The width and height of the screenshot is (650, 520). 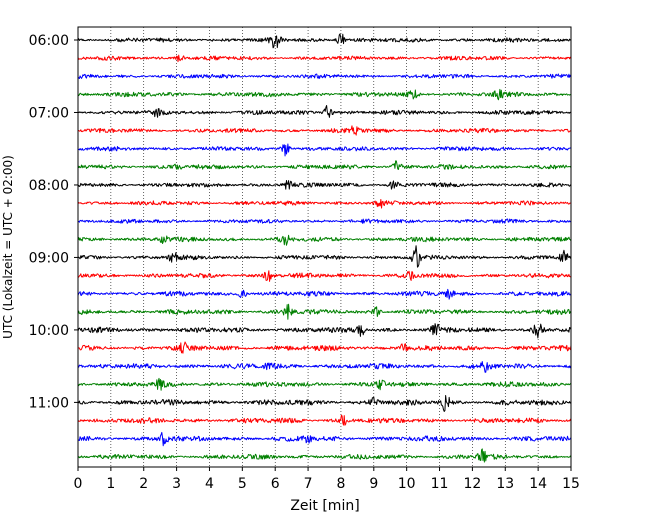 What do you see at coordinates (110, 484) in the screenshot?
I see `x-tick-label: 1` at bounding box center [110, 484].